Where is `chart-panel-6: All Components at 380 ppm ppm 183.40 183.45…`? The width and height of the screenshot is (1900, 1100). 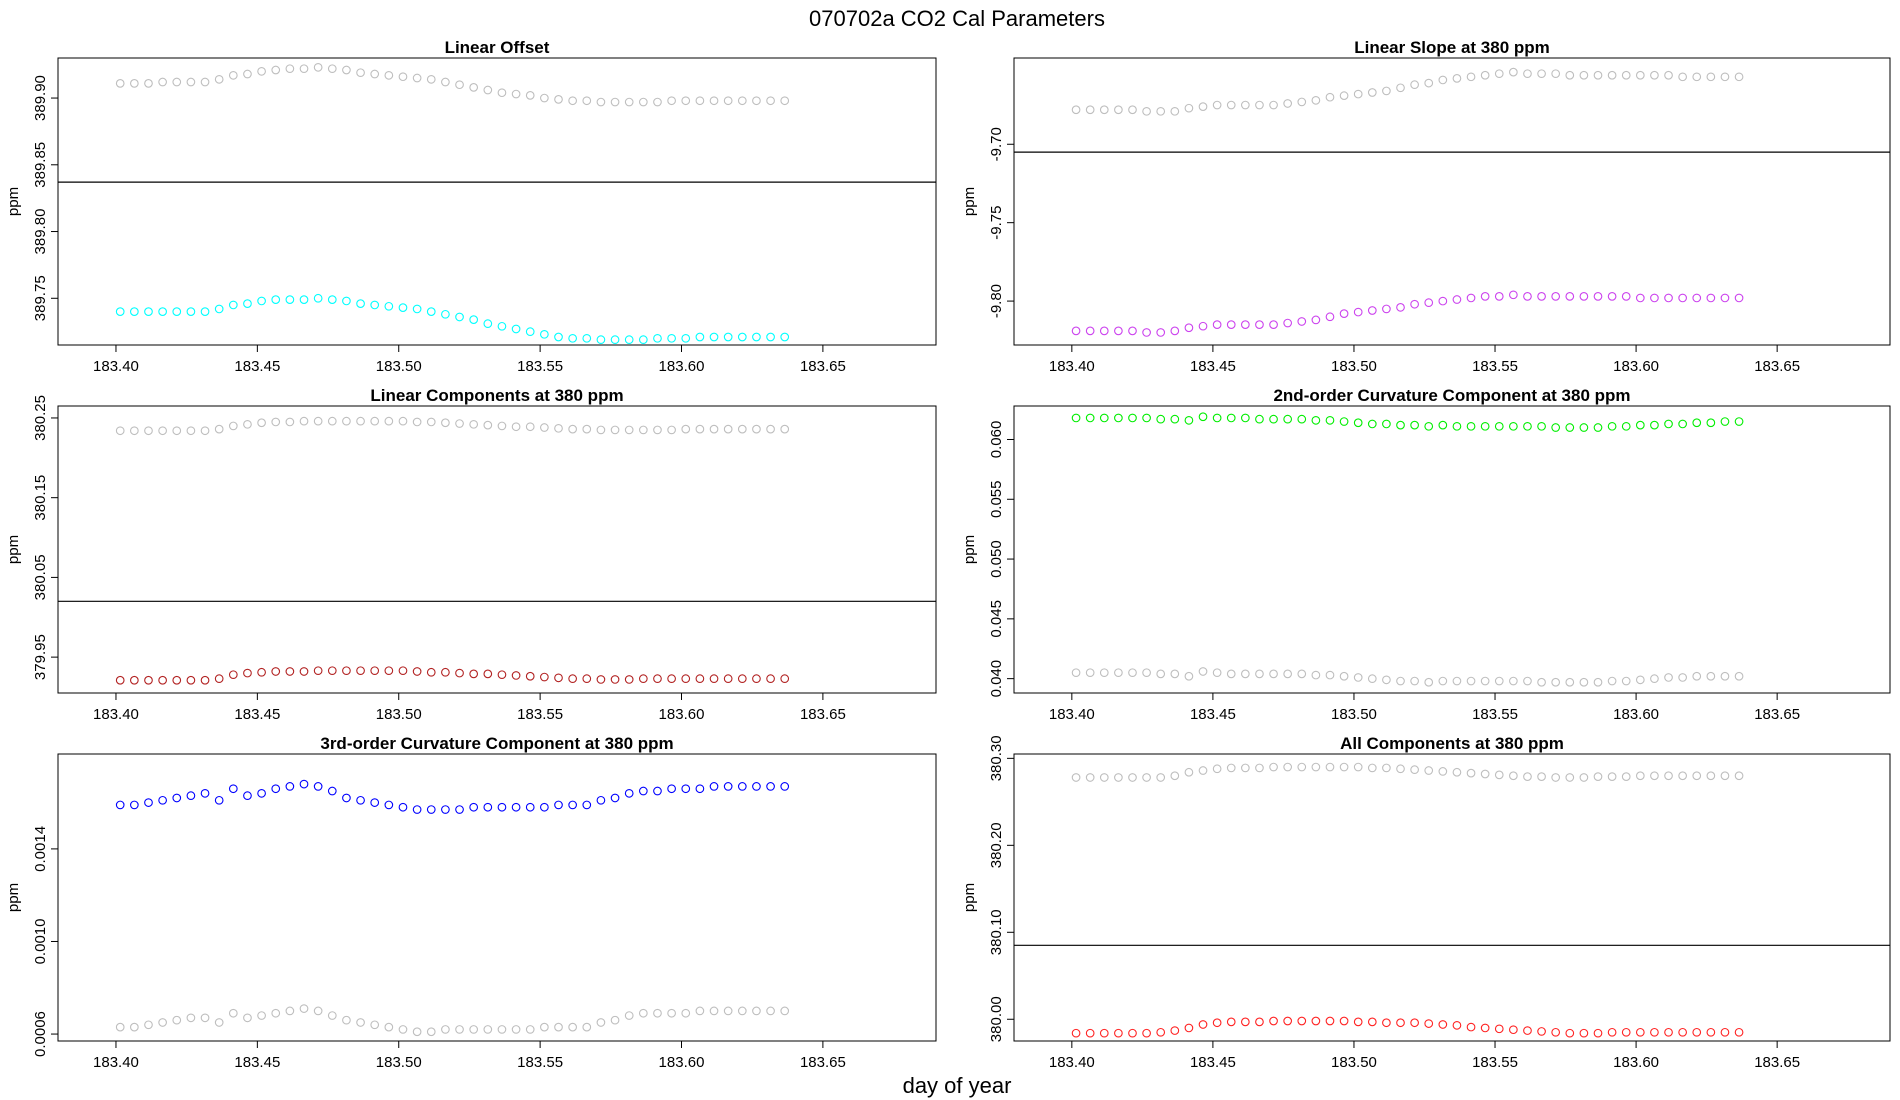 chart-panel-6: All Components at 380 ppm ppm 183.40 183.45… is located at coordinates (1426, 902).